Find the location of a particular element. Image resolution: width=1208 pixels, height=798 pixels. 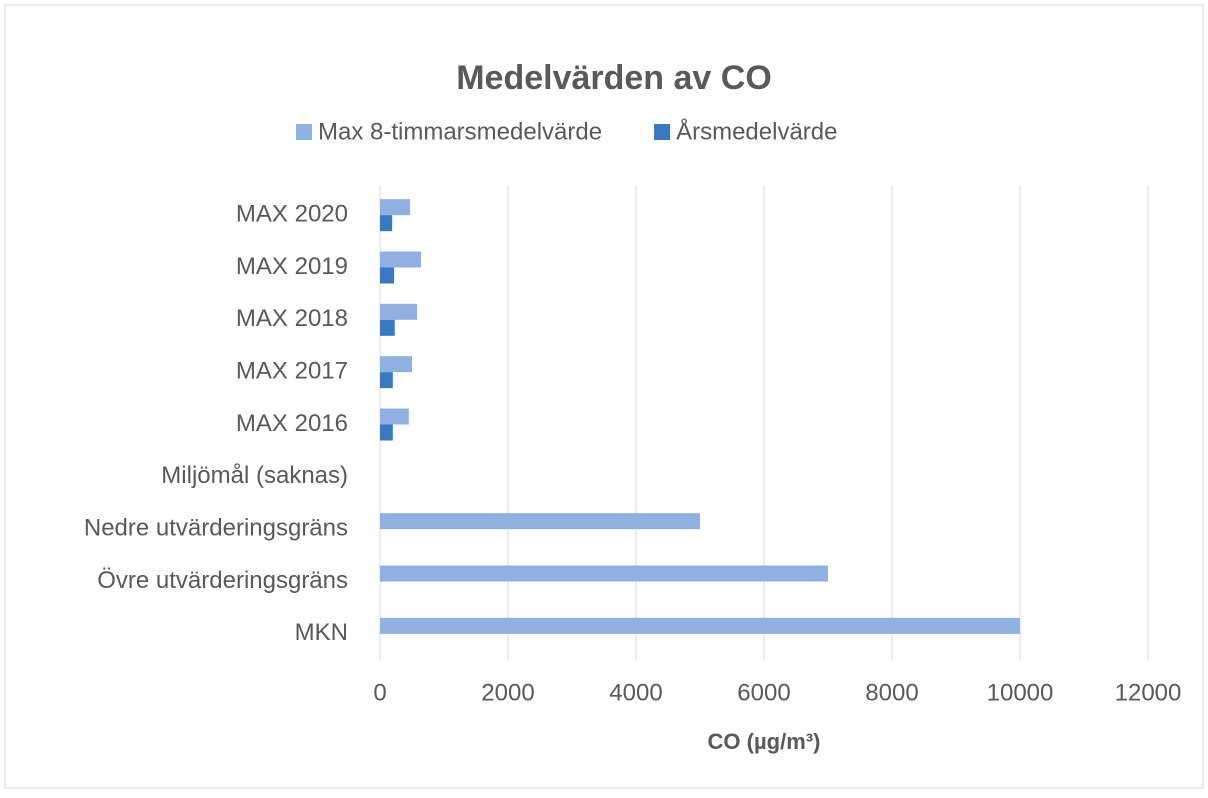

y-tick-label: MAX 2016 is located at coordinates (292, 423).